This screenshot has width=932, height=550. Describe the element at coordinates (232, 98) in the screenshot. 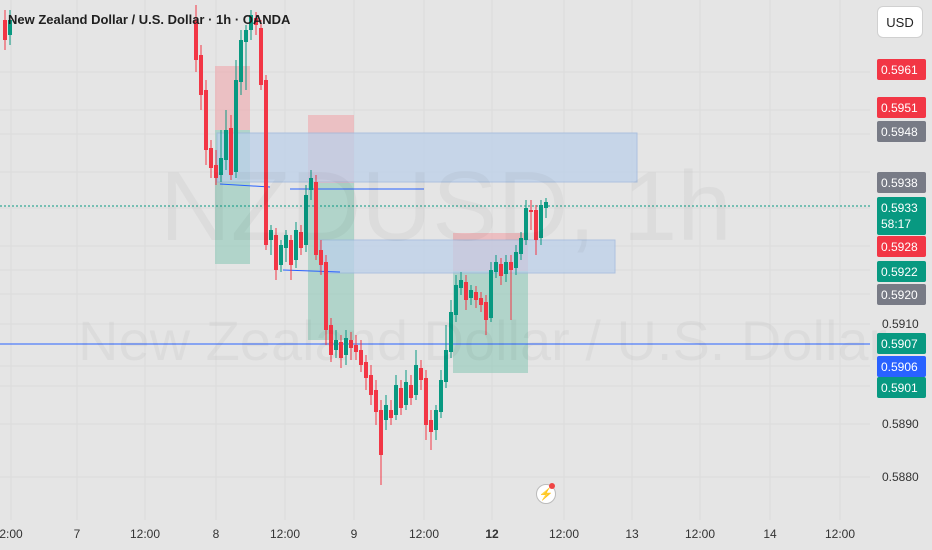

I see `position-zone` at that location.